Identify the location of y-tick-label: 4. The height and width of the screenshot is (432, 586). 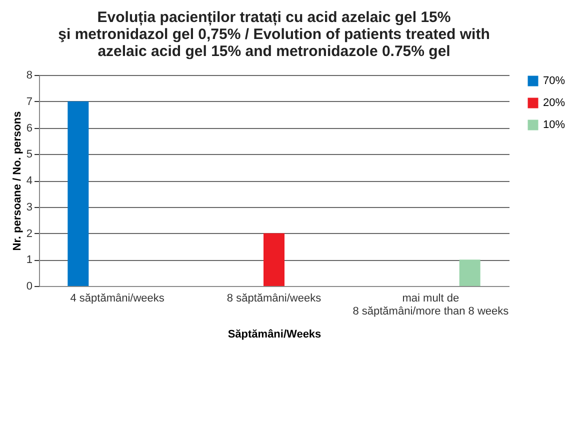
(29, 181).